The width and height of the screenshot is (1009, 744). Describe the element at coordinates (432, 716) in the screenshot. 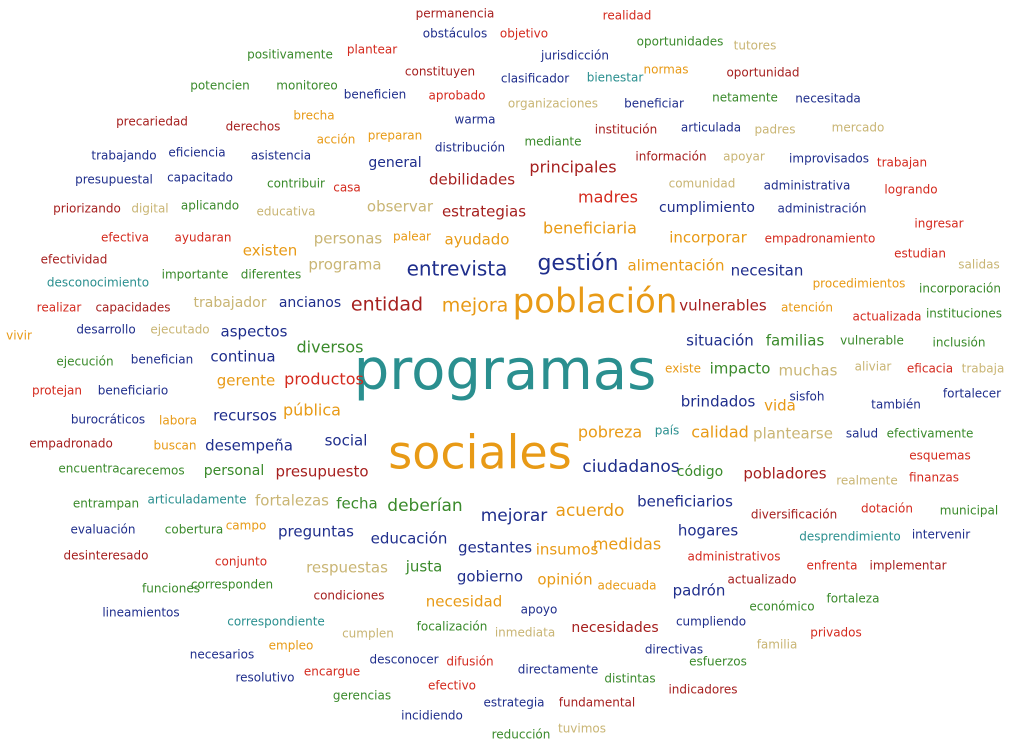

I see `word: incidiendo` at that location.